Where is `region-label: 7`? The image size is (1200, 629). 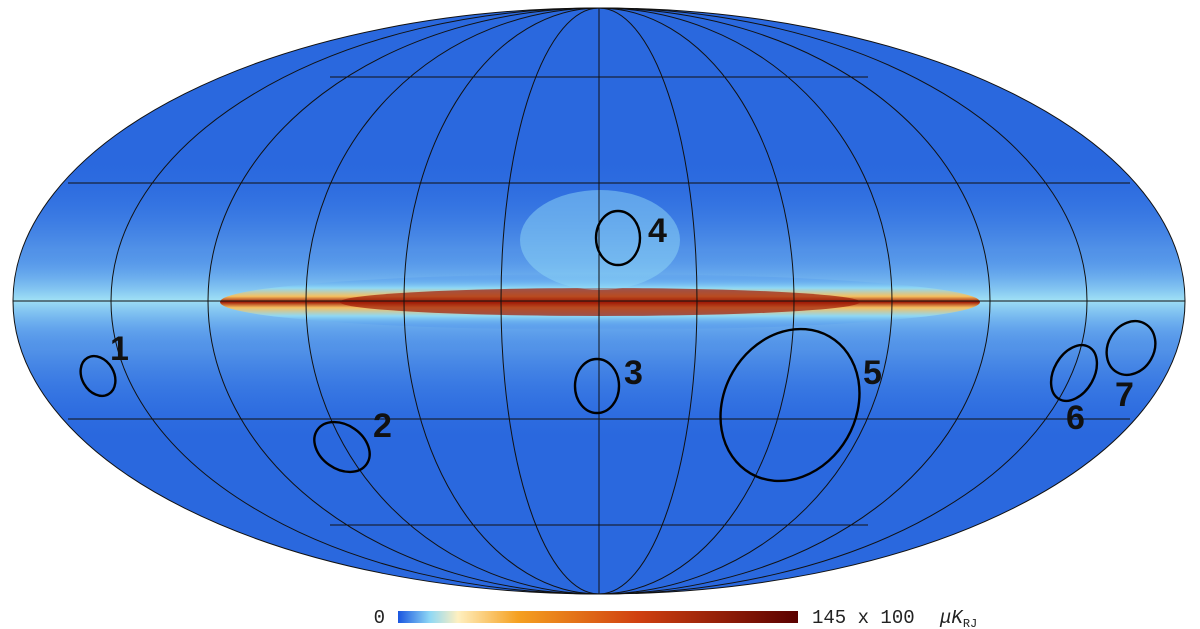 region-label: 7 is located at coordinates (1124, 395).